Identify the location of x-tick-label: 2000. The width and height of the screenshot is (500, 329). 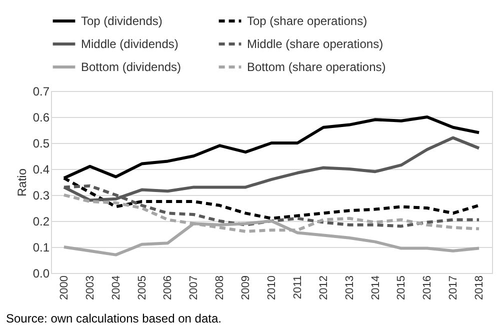
(64, 288).